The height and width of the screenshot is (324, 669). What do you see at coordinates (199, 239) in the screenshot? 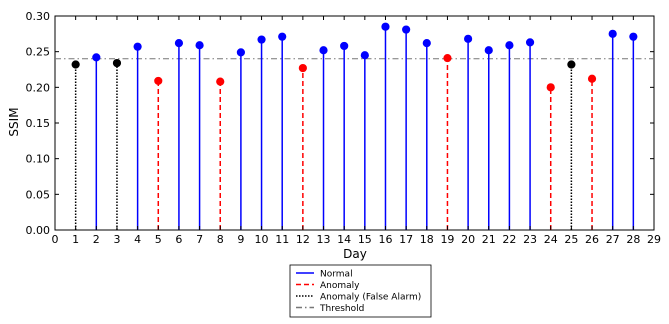
I see `x-tick-label-7: 7` at bounding box center [199, 239].